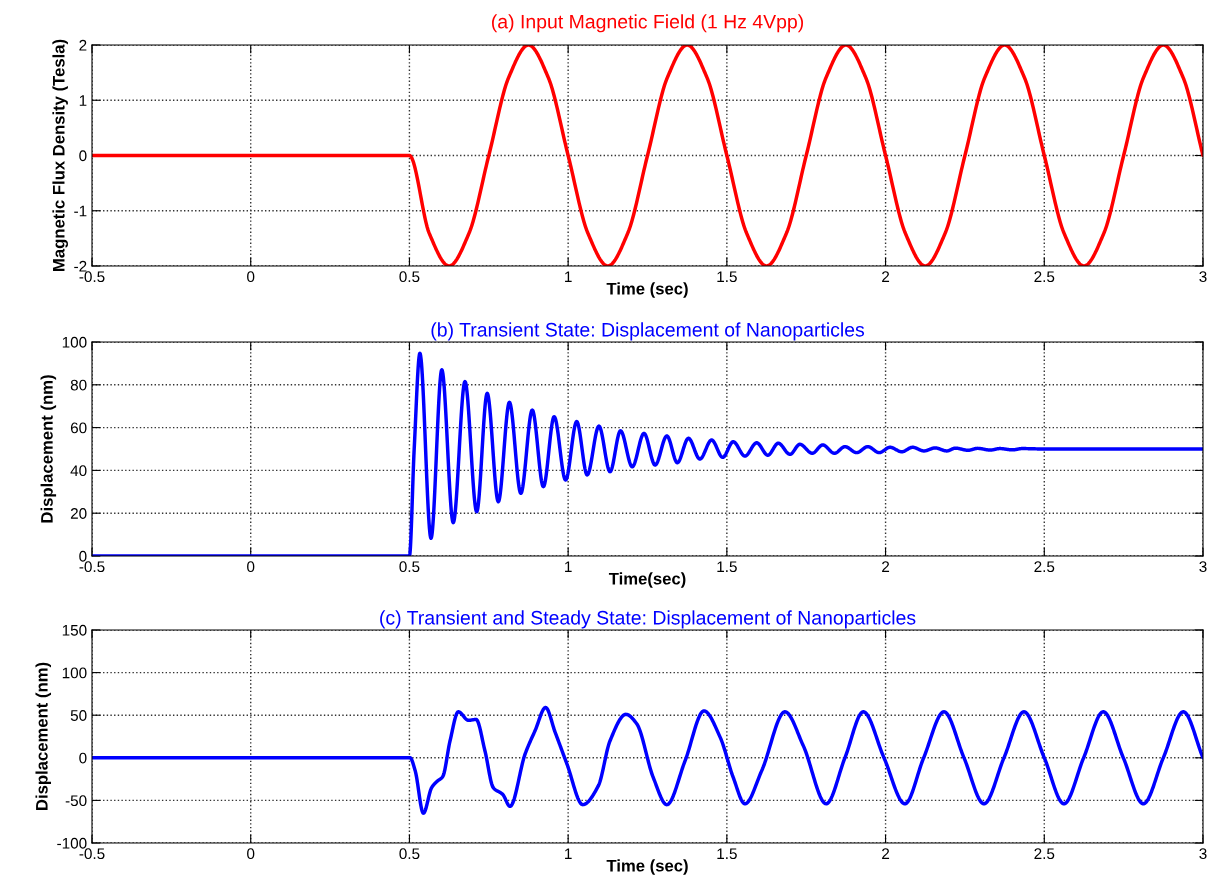  Describe the element at coordinates (80, 211) in the screenshot. I see `y-tick-label: -1` at that location.